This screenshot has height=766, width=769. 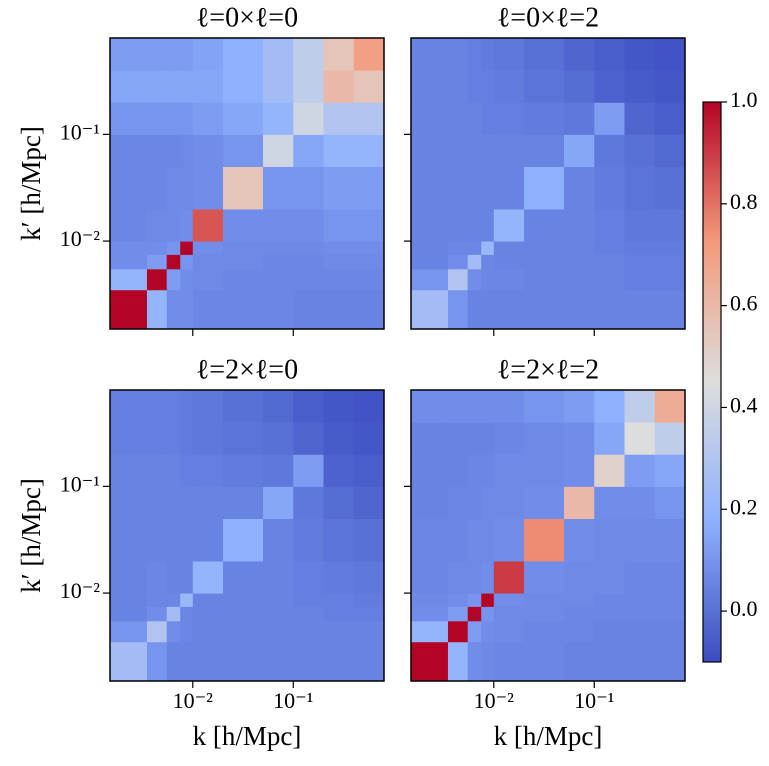 What do you see at coordinates (247, 183) in the screenshot?
I see `plot-frame` at bounding box center [247, 183].